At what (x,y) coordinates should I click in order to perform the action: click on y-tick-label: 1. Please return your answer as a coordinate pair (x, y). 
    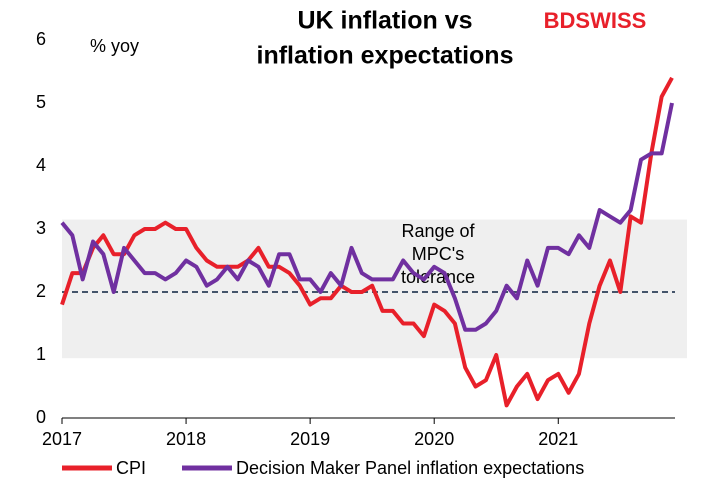
    Looking at the image, I should click on (41, 354).